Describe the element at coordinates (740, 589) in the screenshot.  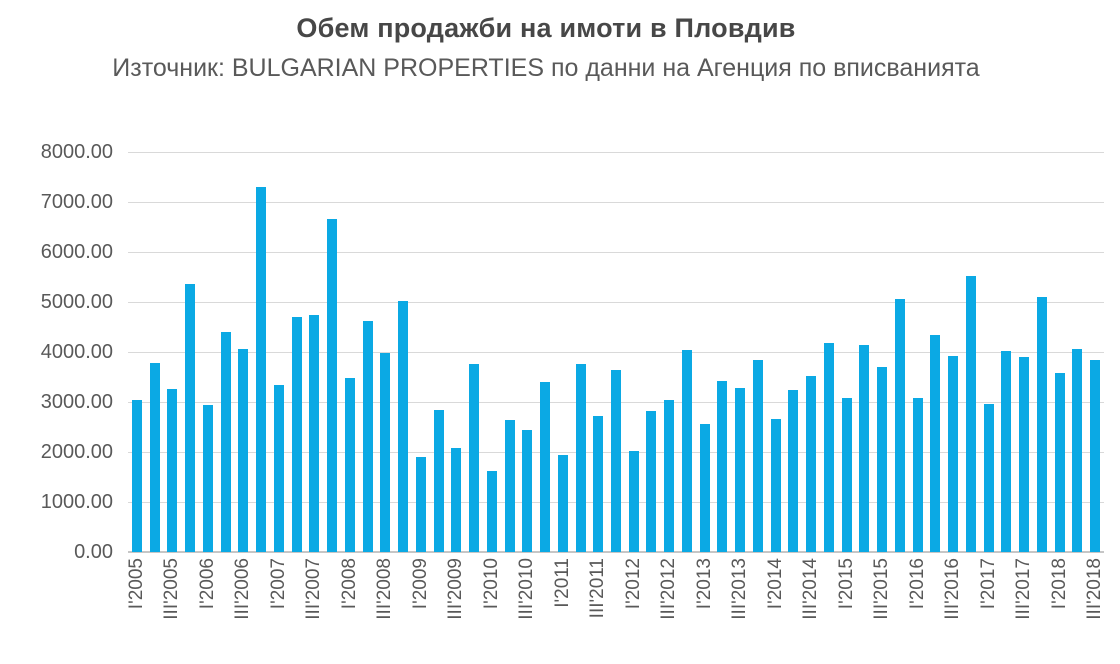
I see `x-axis-tick-label: III'2013` at that location.